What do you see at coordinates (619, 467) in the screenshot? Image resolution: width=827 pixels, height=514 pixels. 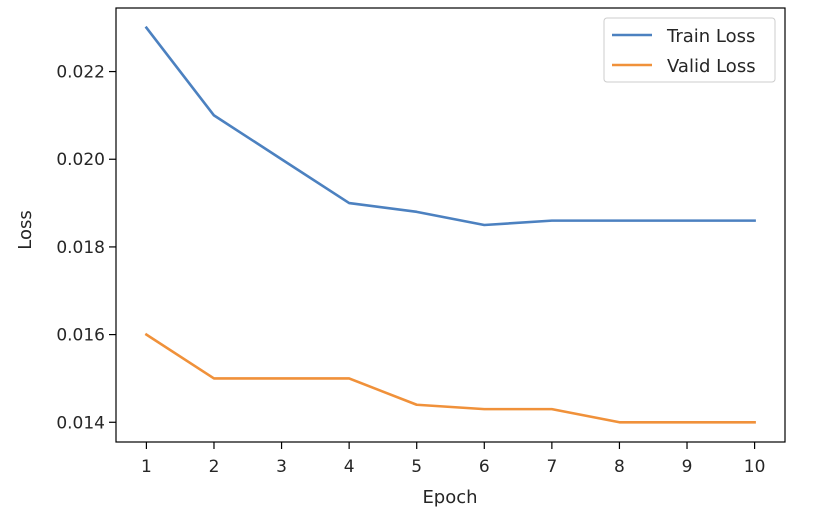 I see `x-tick-label: 8` at bounding box center [619, 467].